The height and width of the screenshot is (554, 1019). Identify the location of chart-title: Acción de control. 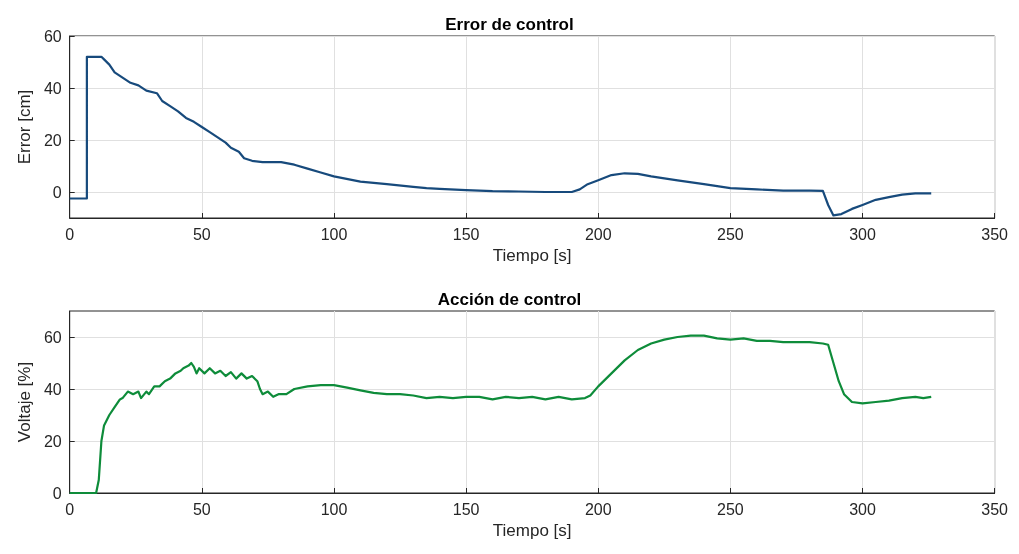
(509, 299).